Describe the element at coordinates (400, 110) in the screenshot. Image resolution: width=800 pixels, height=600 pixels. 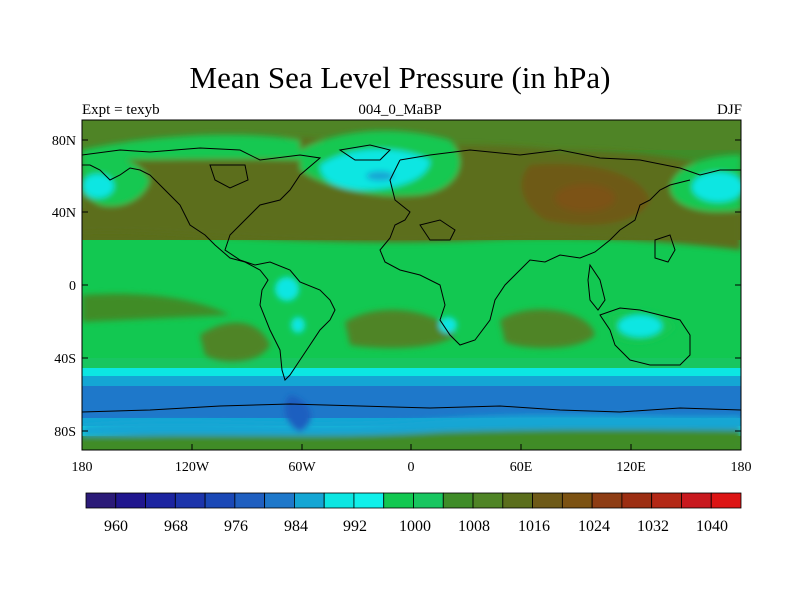
I see `time-label: 004_0_MaBP` at that location.